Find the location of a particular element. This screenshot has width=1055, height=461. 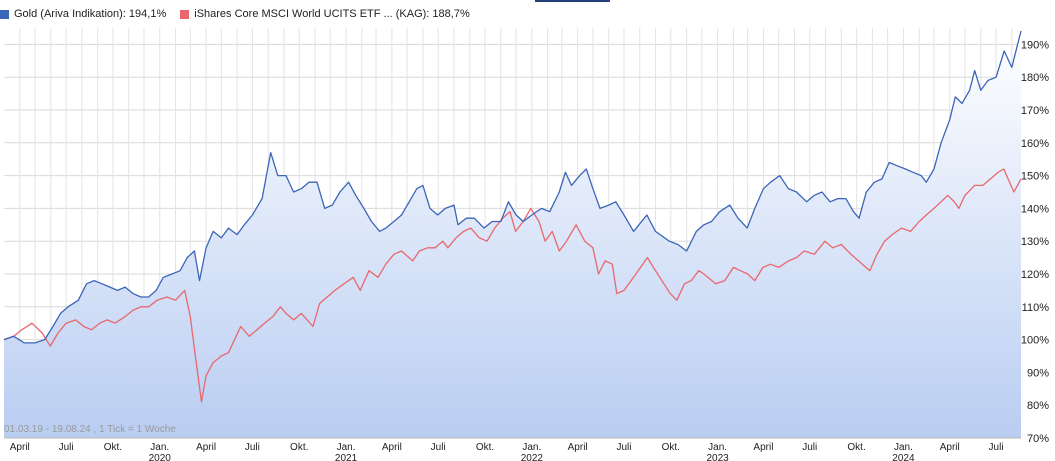

y-tick-label: 140% is located at coordinates (1035, 209).